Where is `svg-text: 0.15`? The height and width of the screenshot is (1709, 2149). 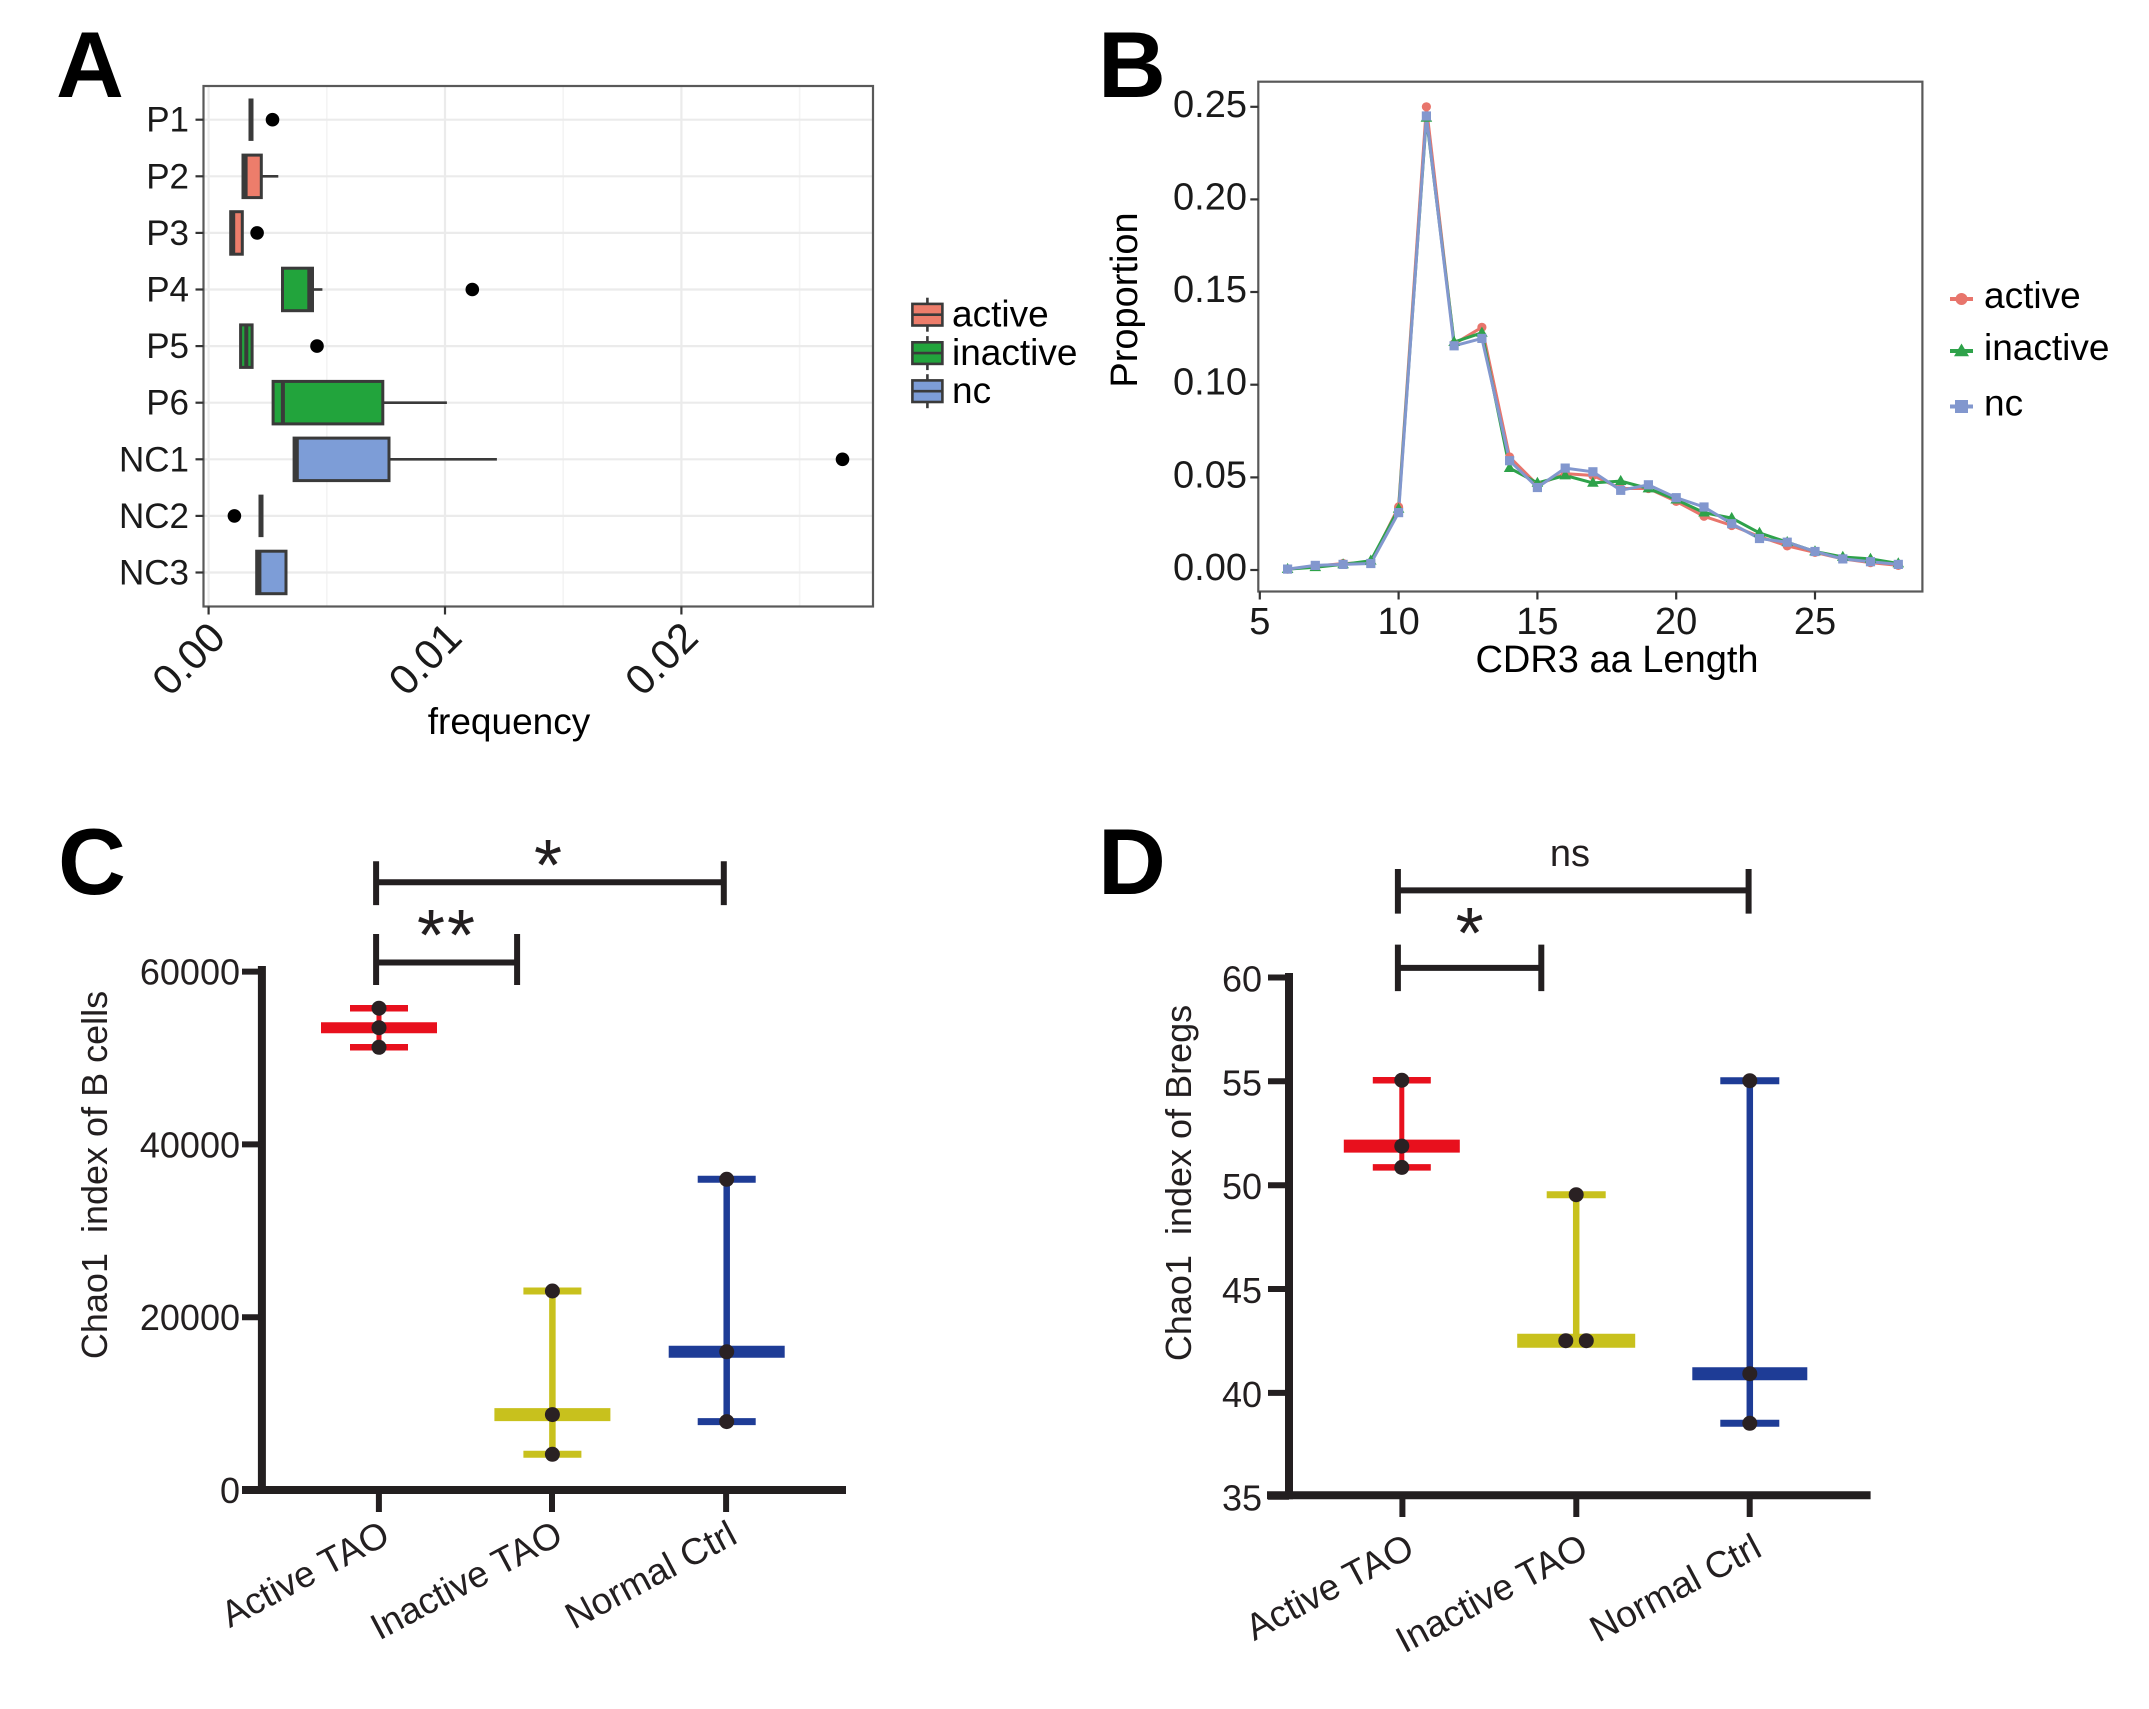 svg-text: 0.15 is located at coordinates (1210, 290).